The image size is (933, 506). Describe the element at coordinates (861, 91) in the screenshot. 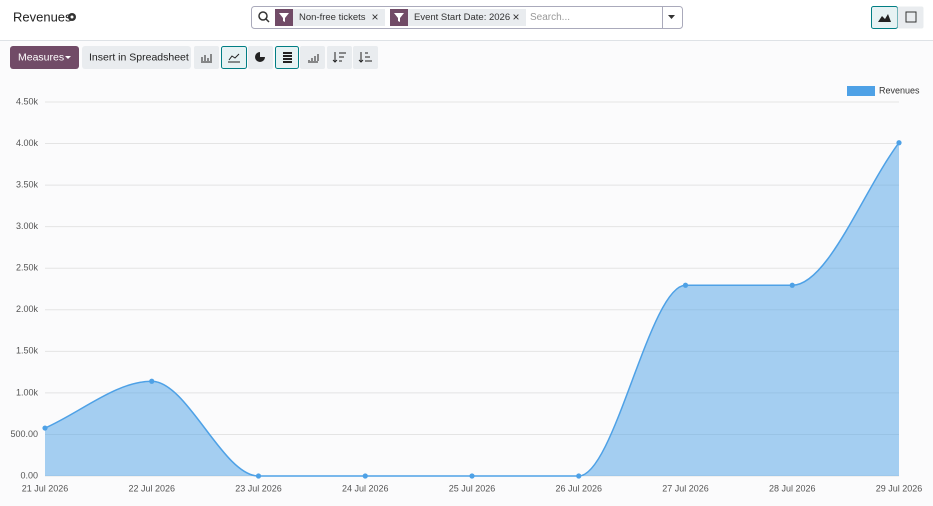

I see `legend-swatch` at that location.